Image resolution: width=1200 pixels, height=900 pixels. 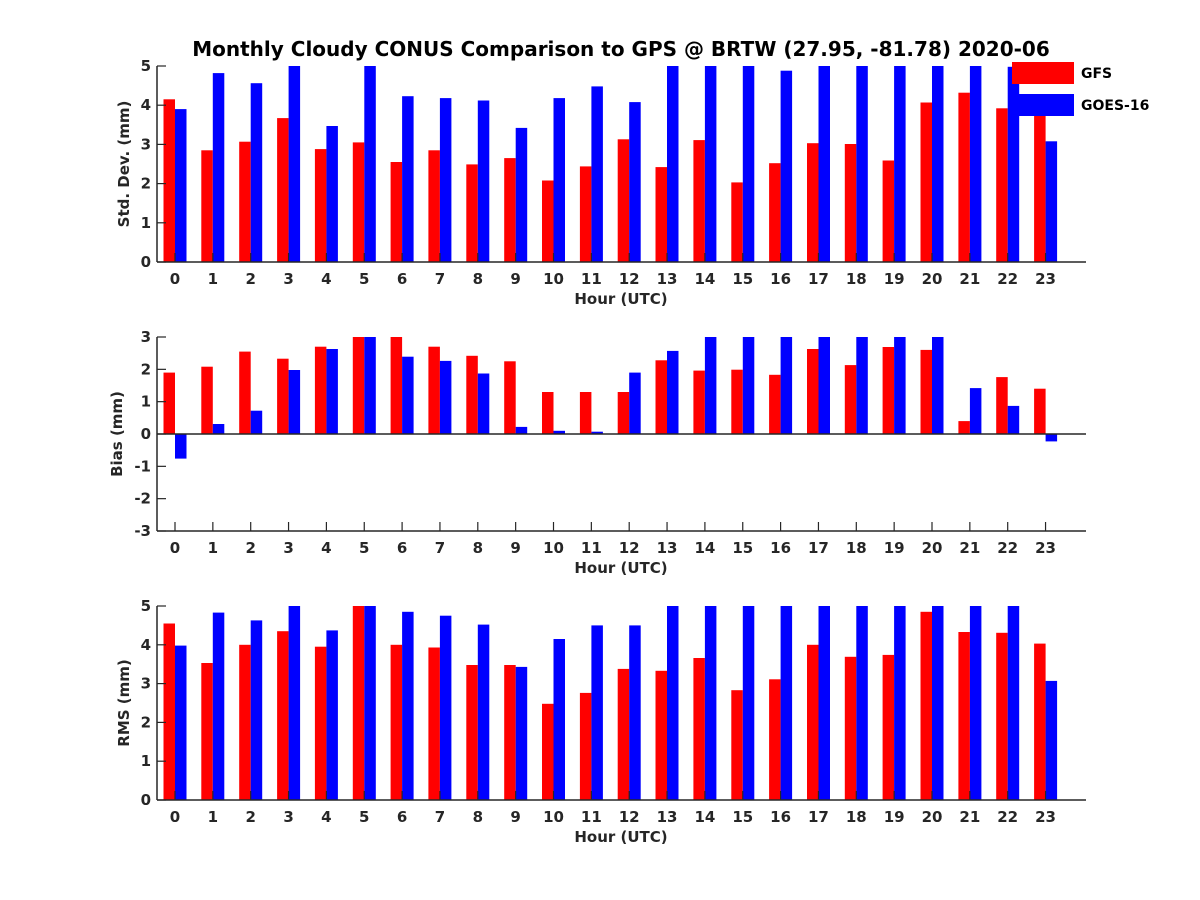 What do you see at coordinates (553, 279) in the screenshot?
I see `x-tick-label: 10` at bounding box center [553, 279].